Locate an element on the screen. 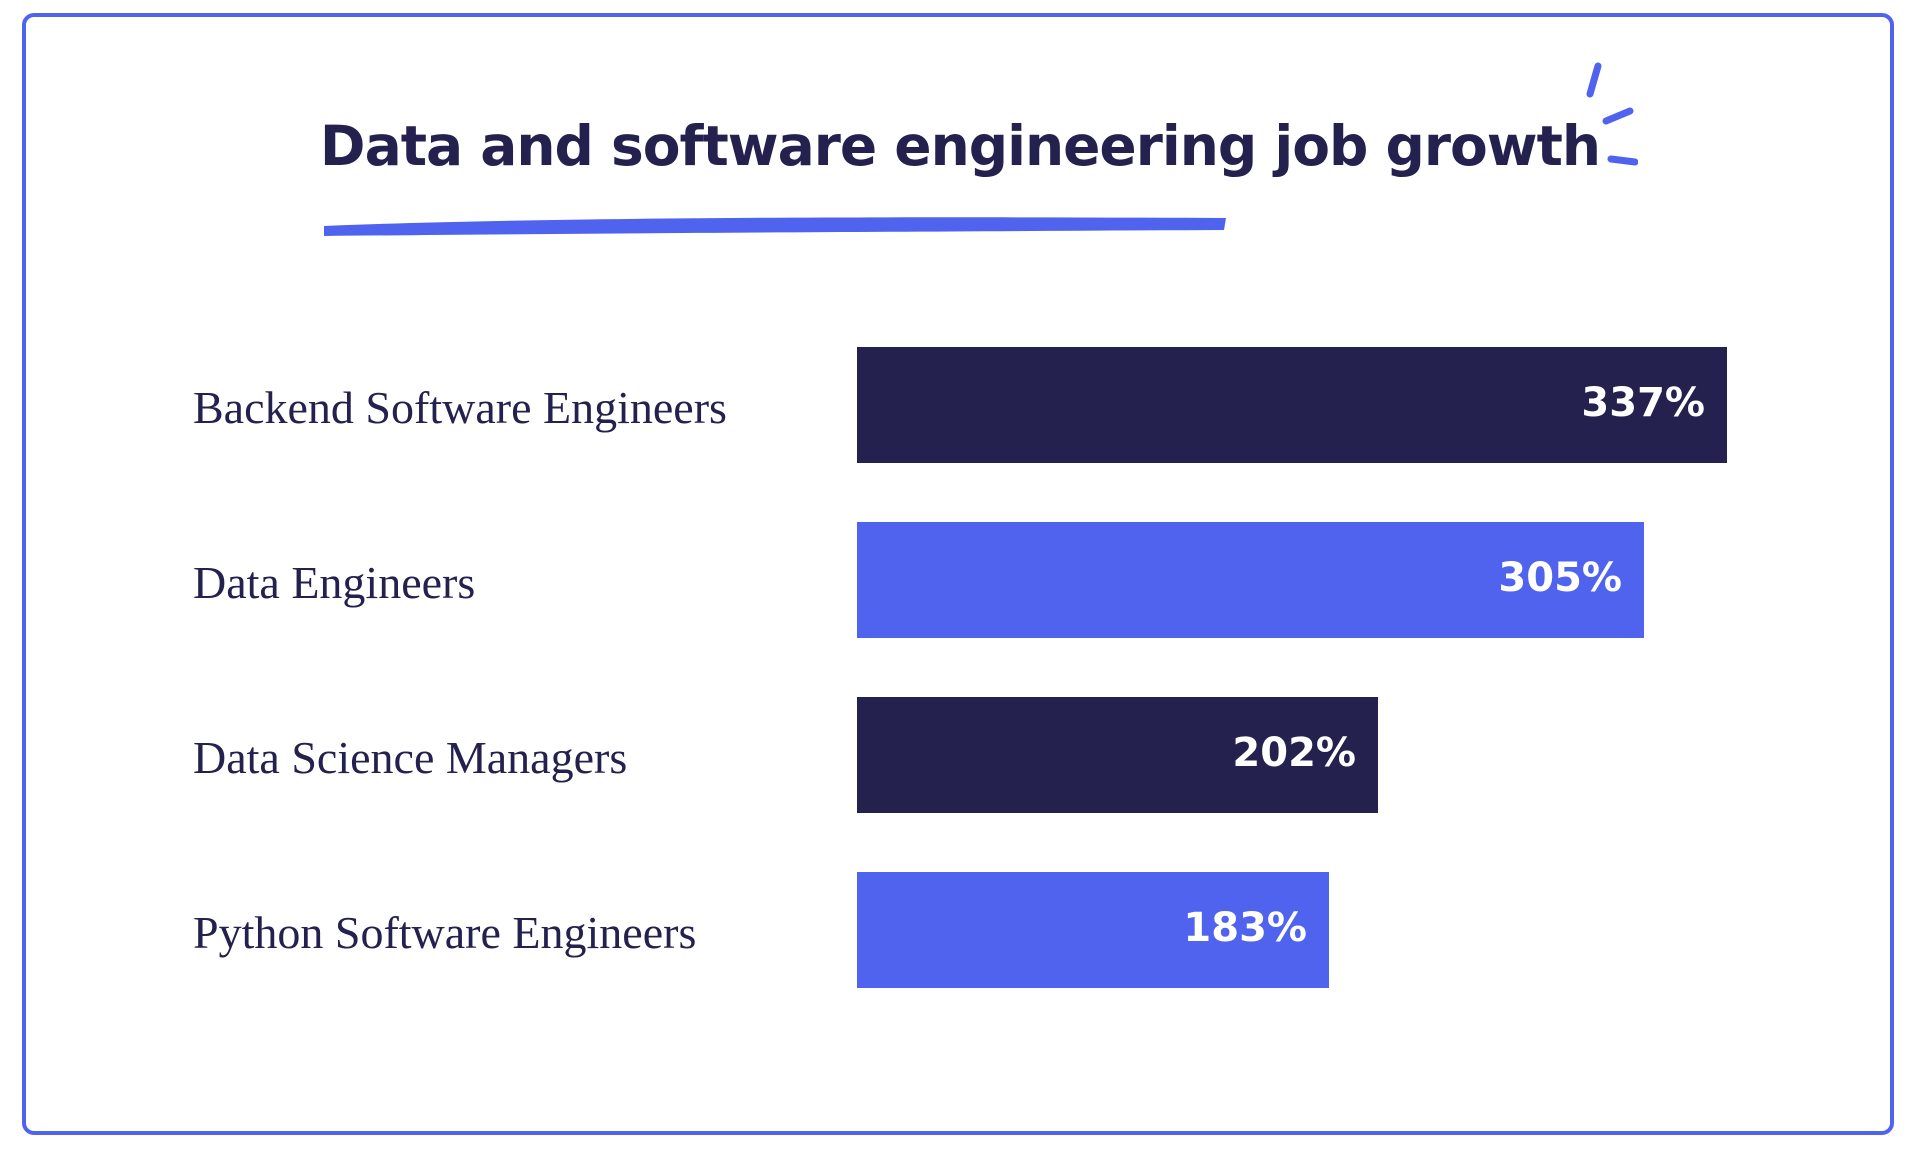  title-underline is located at coordinates (775, 226).